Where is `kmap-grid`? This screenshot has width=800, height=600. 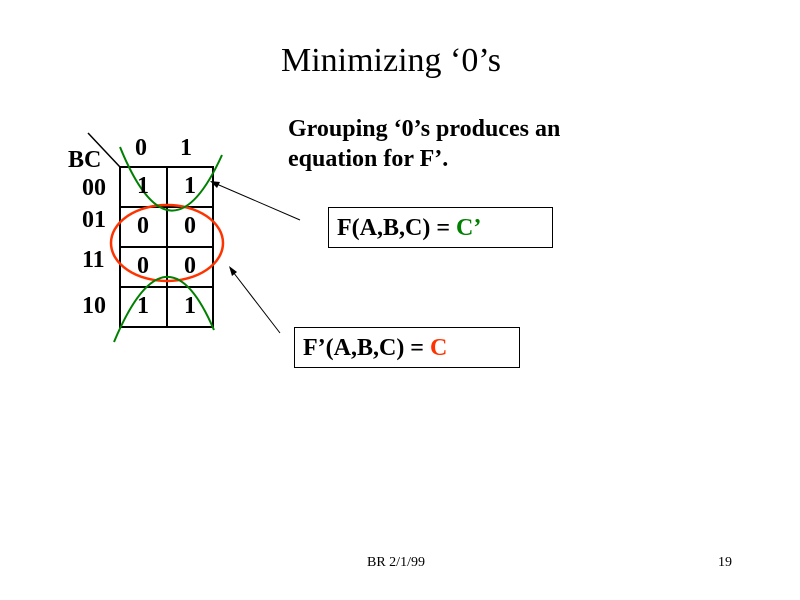
kmap-grid is located at coordinates (166, 247).